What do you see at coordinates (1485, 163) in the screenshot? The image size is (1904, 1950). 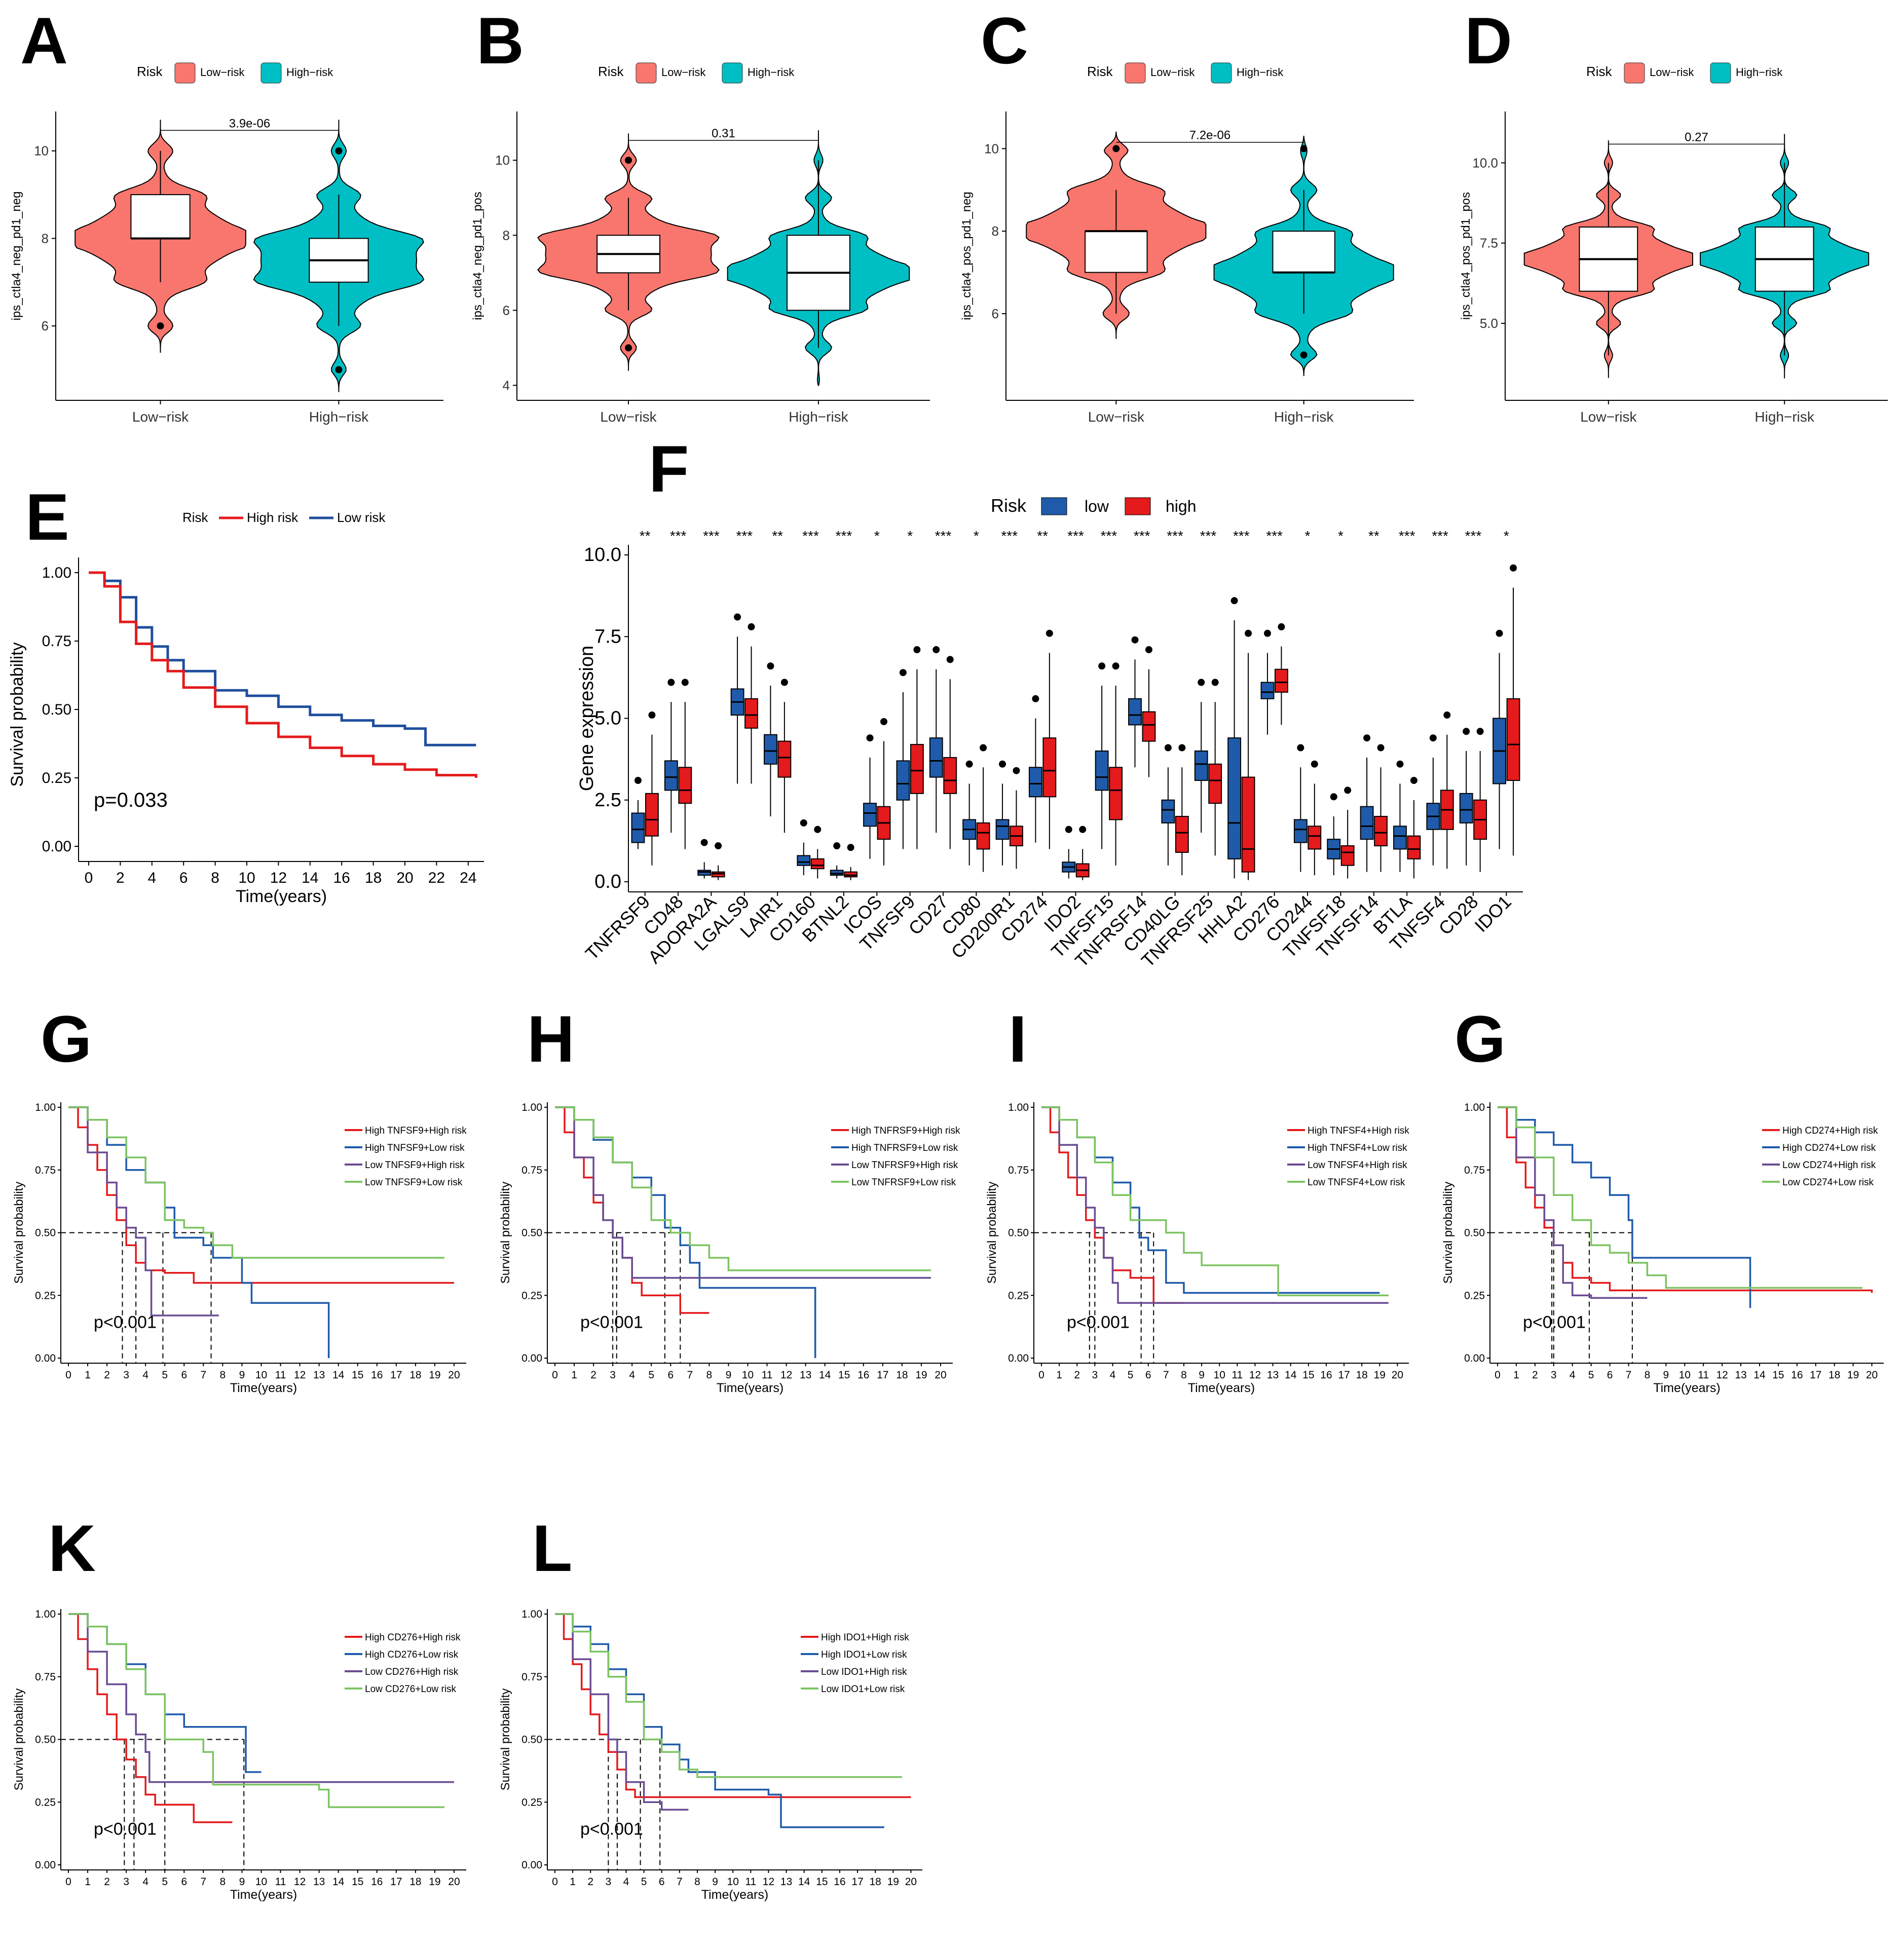 I see `y-tick-label: 10.0` at bounding box center [1485, 163].